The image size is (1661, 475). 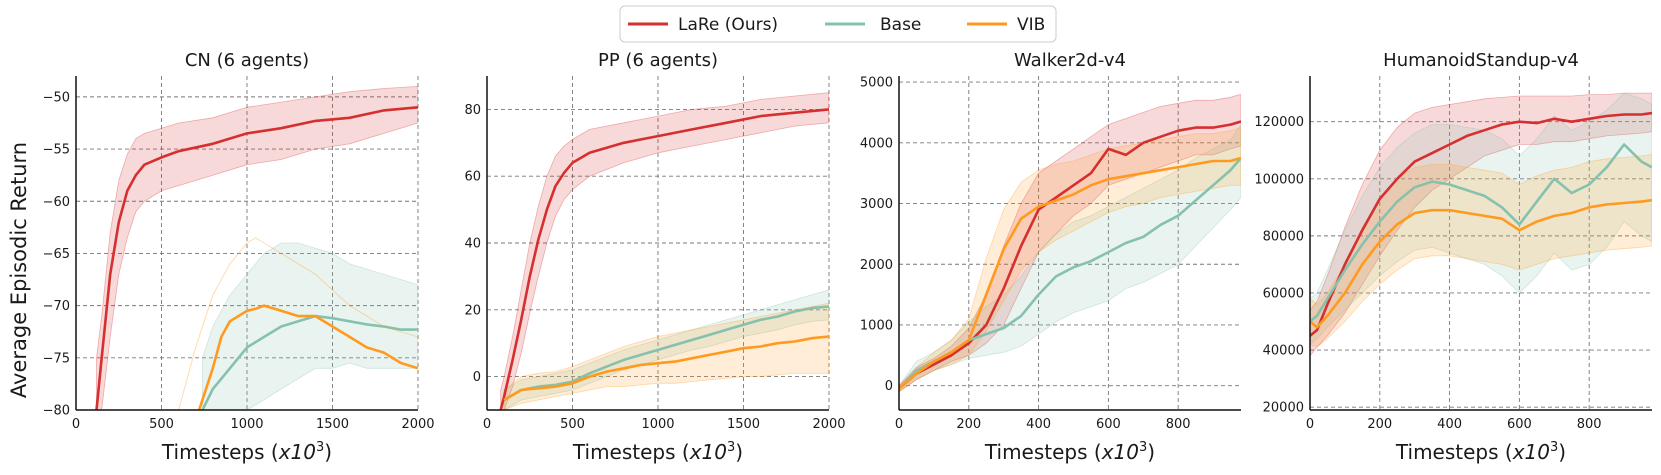 I want to click on legend: LaRe (Ours) Base VIB, so click(x=838, y=24).